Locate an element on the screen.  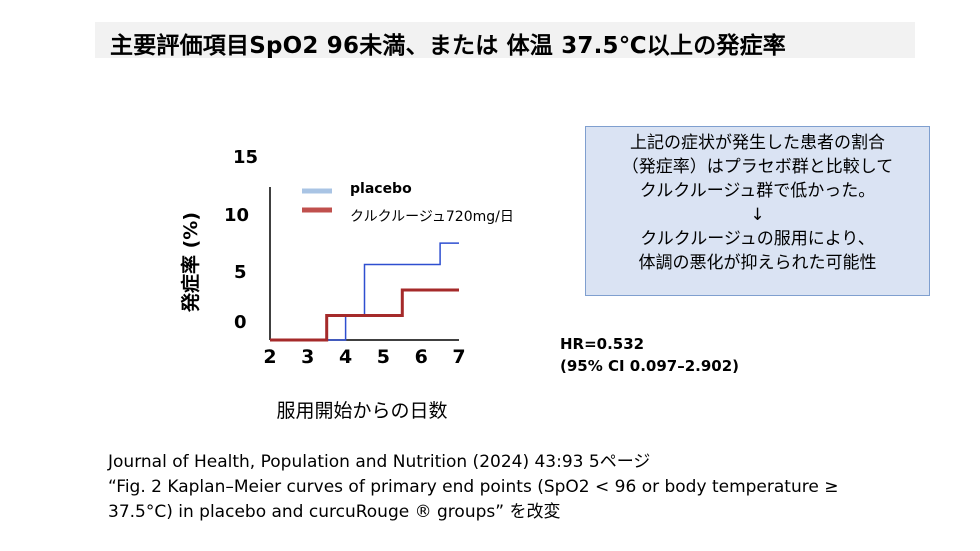
series-line-placebo is located at coordinates (364, 291).